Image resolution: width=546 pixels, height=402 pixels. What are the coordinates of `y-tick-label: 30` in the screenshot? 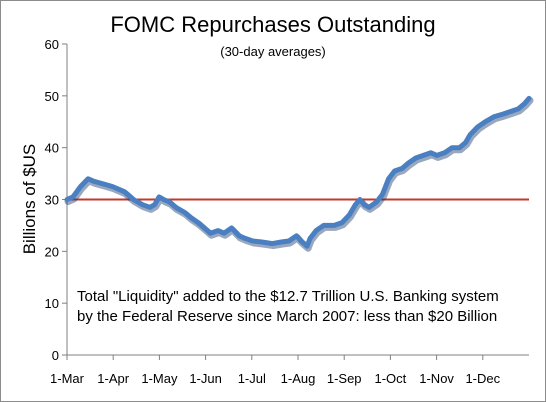 It's located at (52, 200).